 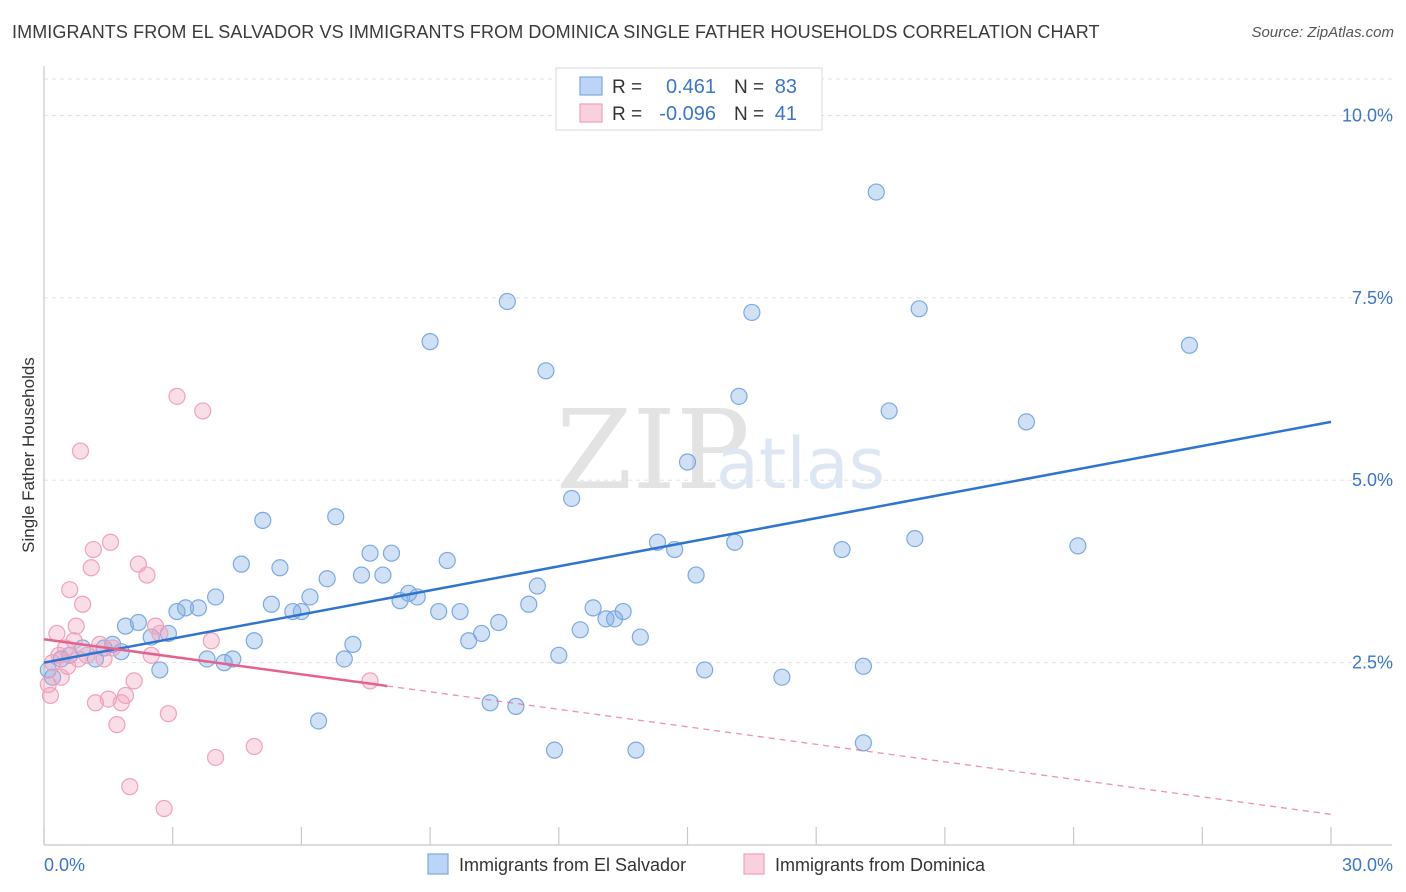 I want to click on legend-label-el-salvador: Immigrants from El Salvador, so click(x=572, y=865).